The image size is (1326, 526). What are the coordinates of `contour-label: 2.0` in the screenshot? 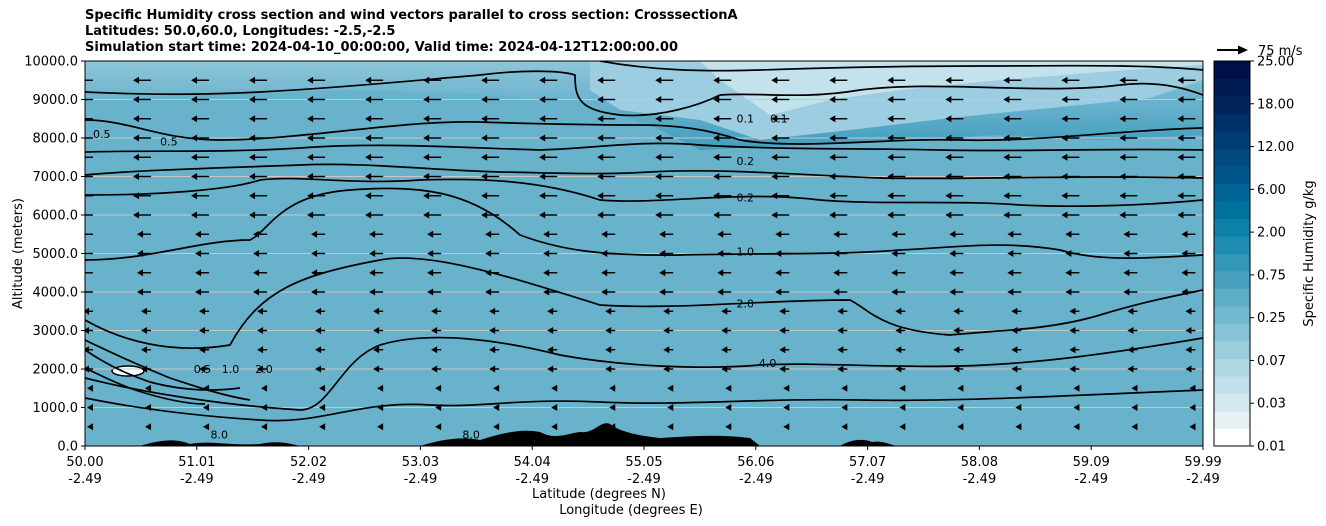 It's located at (746, 303).